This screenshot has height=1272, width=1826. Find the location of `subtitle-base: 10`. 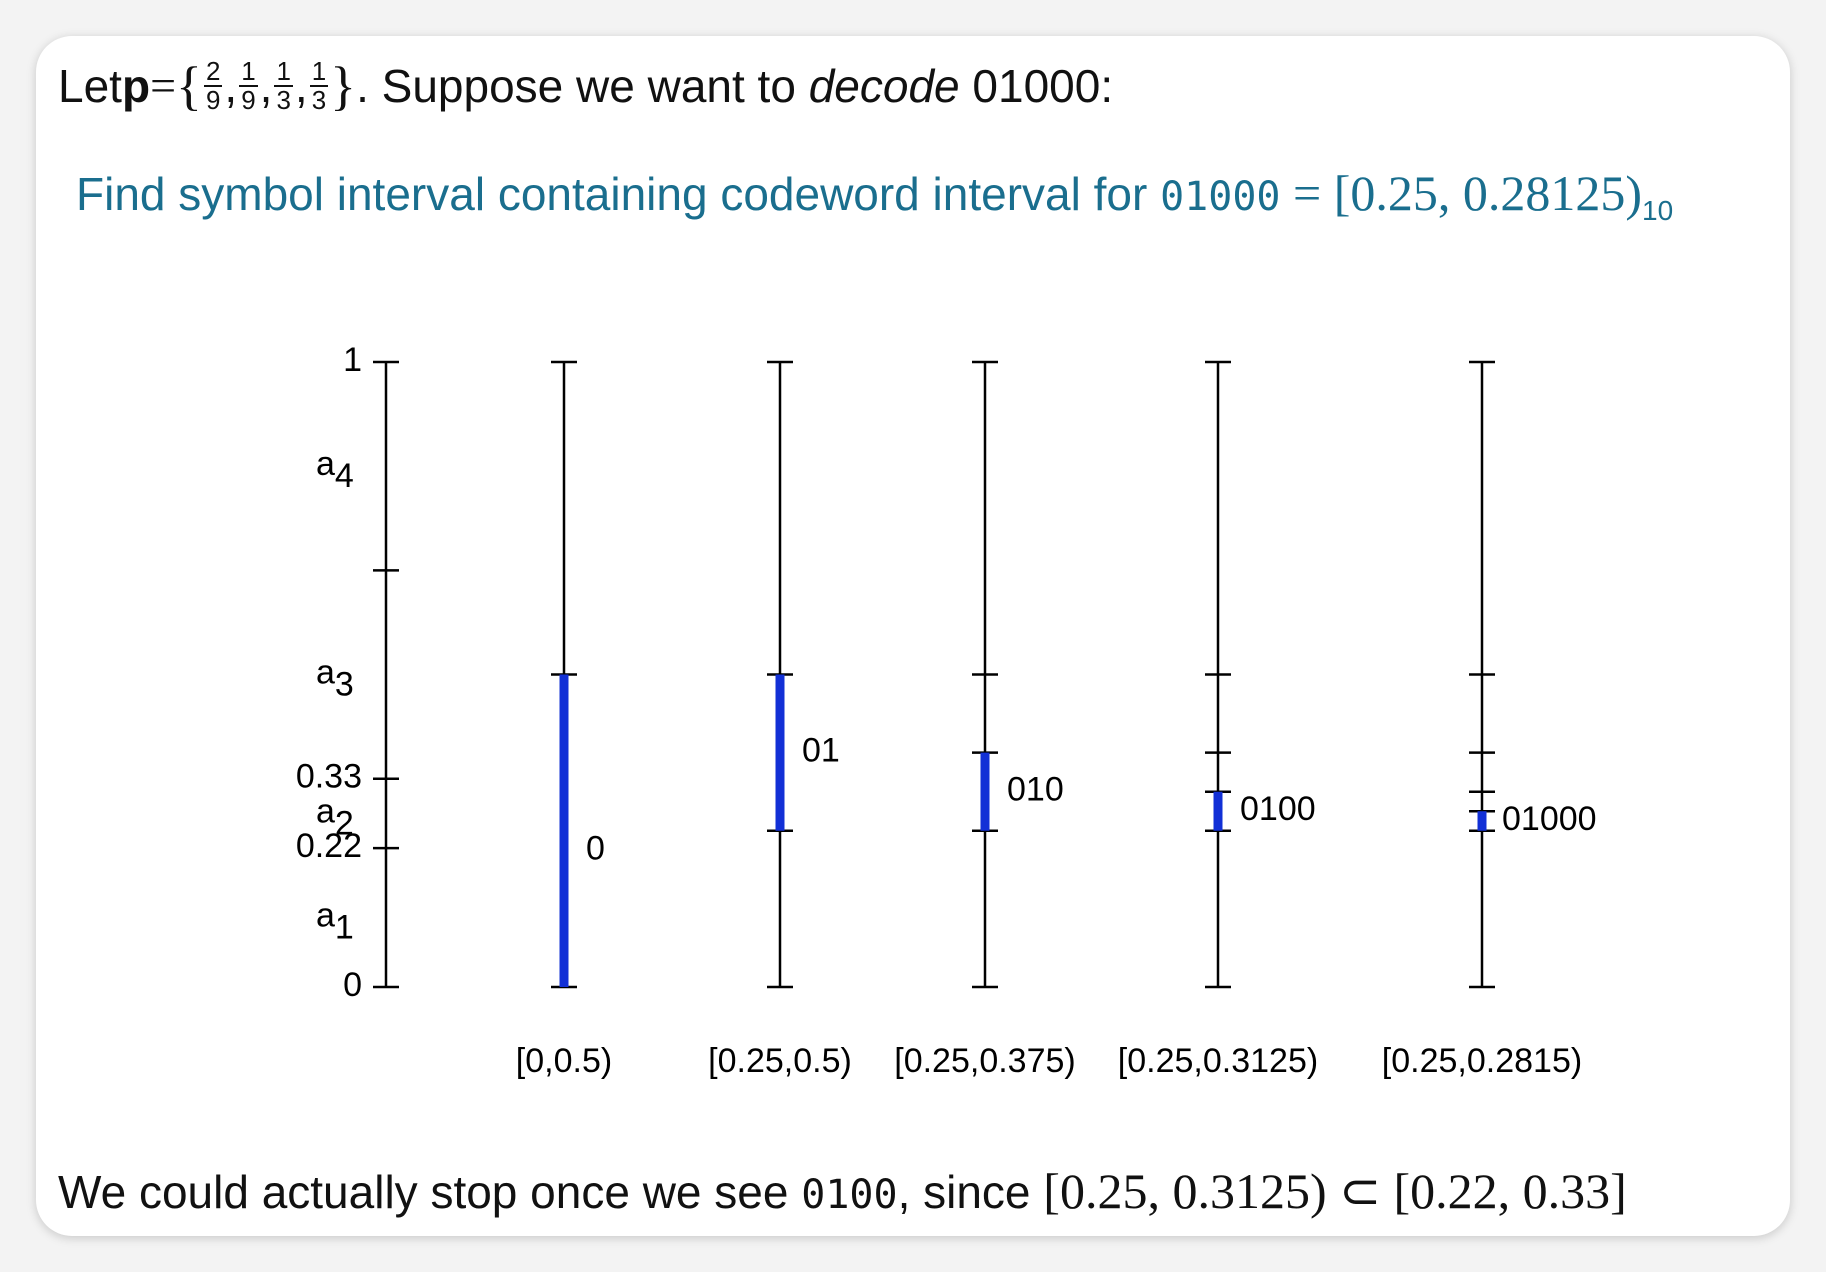

subtitle-base: 10 is located at coordinates (1658, 211).